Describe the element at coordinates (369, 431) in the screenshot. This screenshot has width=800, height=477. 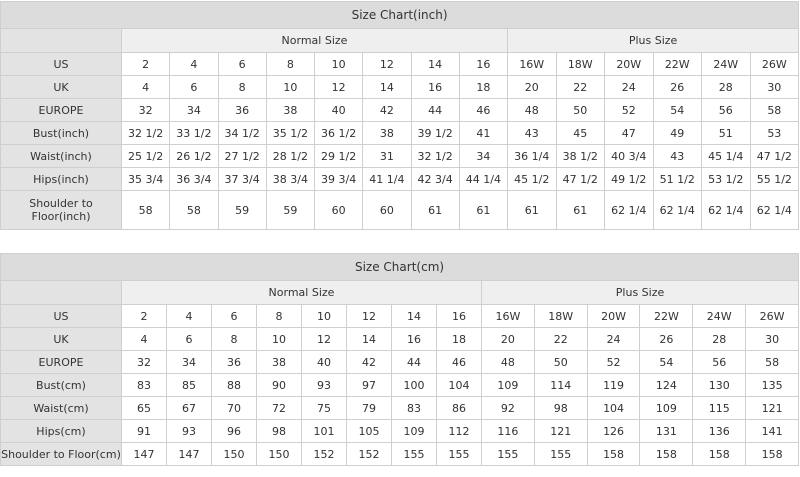
I see `size-cell: 105` at that location.